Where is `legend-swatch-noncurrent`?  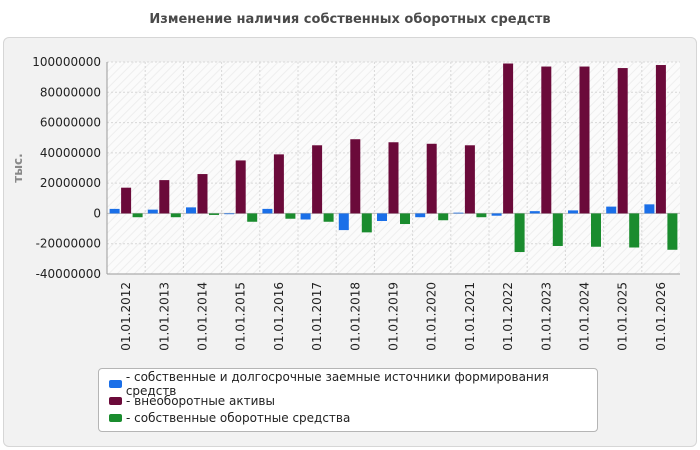
legend-swatch-noncurrent is located at coordinates (115, 400).